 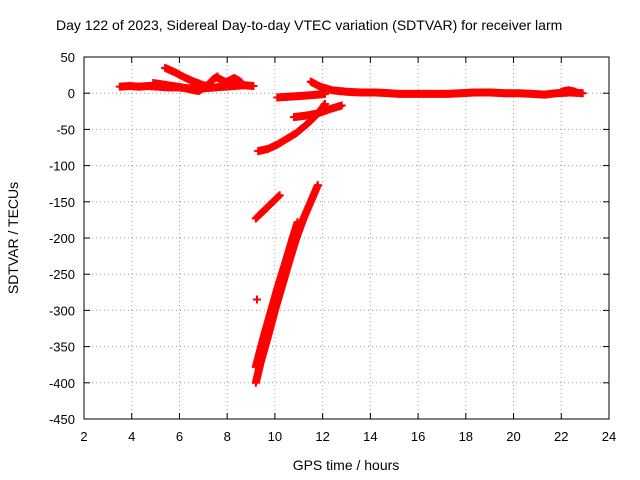 I want to click on y-tick-label: -100, so click(x=62, y=166).